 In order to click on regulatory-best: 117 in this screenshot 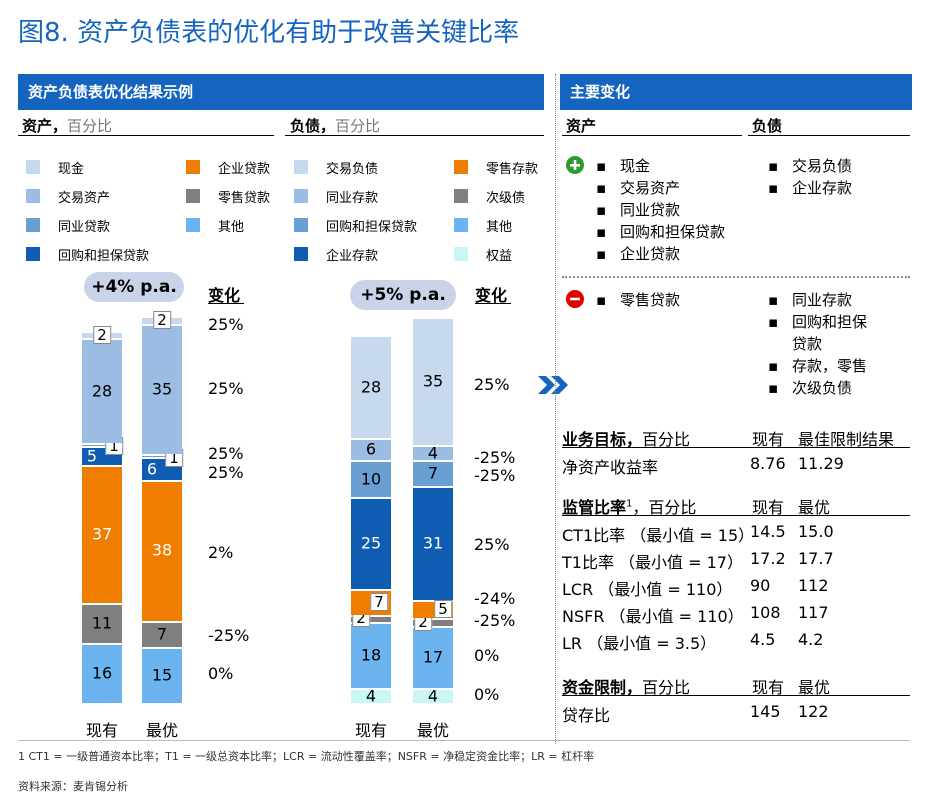, I will do `click(813, 612)`.